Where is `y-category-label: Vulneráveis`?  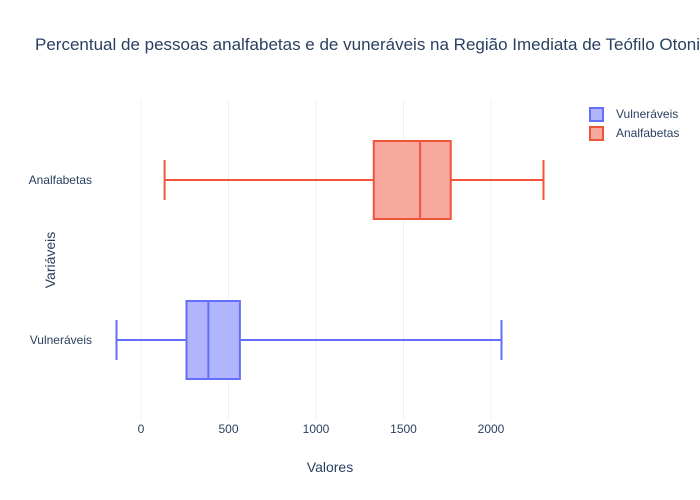
y-category-label: Vulneráveis is located at coordinates (61, 340).